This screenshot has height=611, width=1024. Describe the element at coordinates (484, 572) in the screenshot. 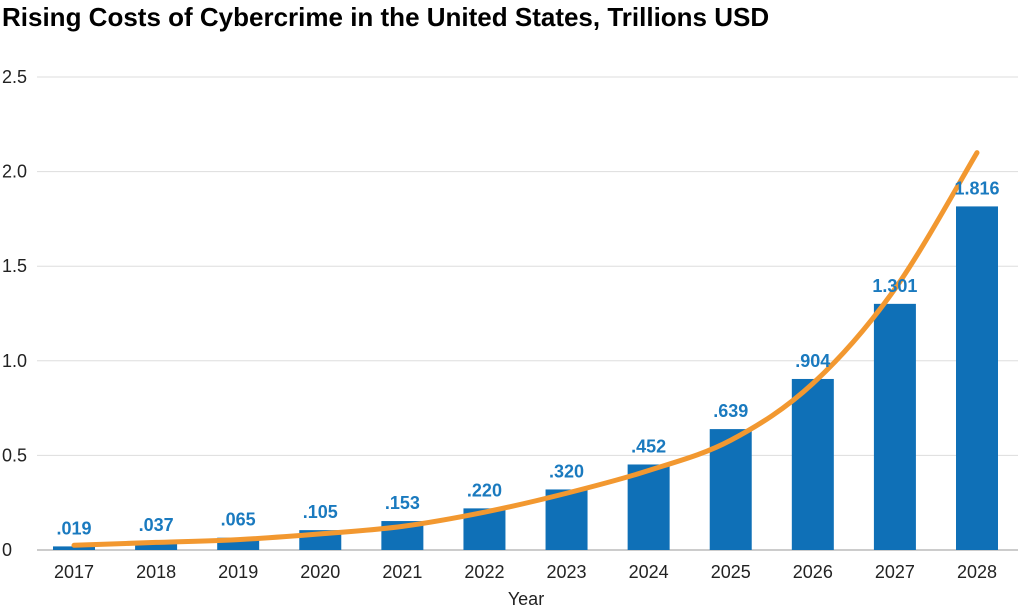

I see `x-tick-label: 2022` at that location.